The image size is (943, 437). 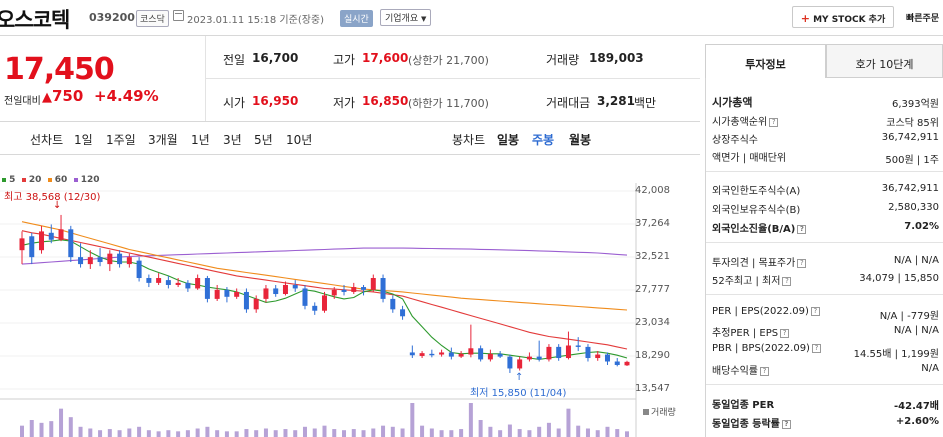 What do you see at coordinates (350, 138) in the screenshot?
I see `chart-period-bar` at bounding box center [350, 138].